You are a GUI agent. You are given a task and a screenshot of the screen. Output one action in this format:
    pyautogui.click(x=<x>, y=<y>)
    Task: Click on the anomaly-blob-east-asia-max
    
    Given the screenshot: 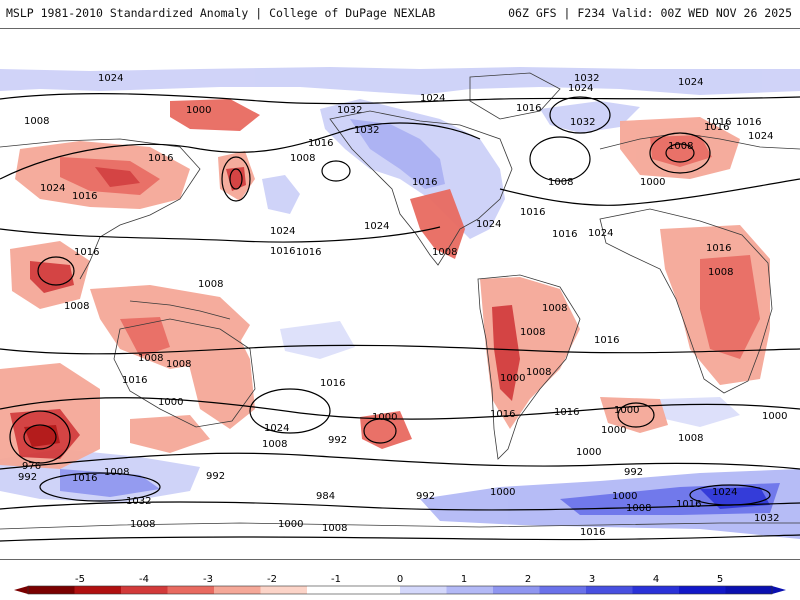 What is the action you would take?
    pyautogui.click(x=117, y=177)
    